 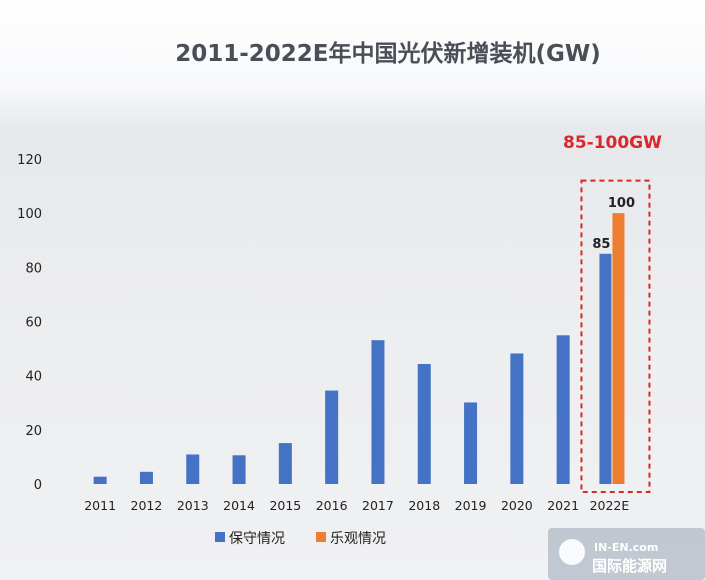 What do you see at coordinates (257, 539) in the screenshot?
I see `legend-label: 保守情况` at bounding box center [257, 539].